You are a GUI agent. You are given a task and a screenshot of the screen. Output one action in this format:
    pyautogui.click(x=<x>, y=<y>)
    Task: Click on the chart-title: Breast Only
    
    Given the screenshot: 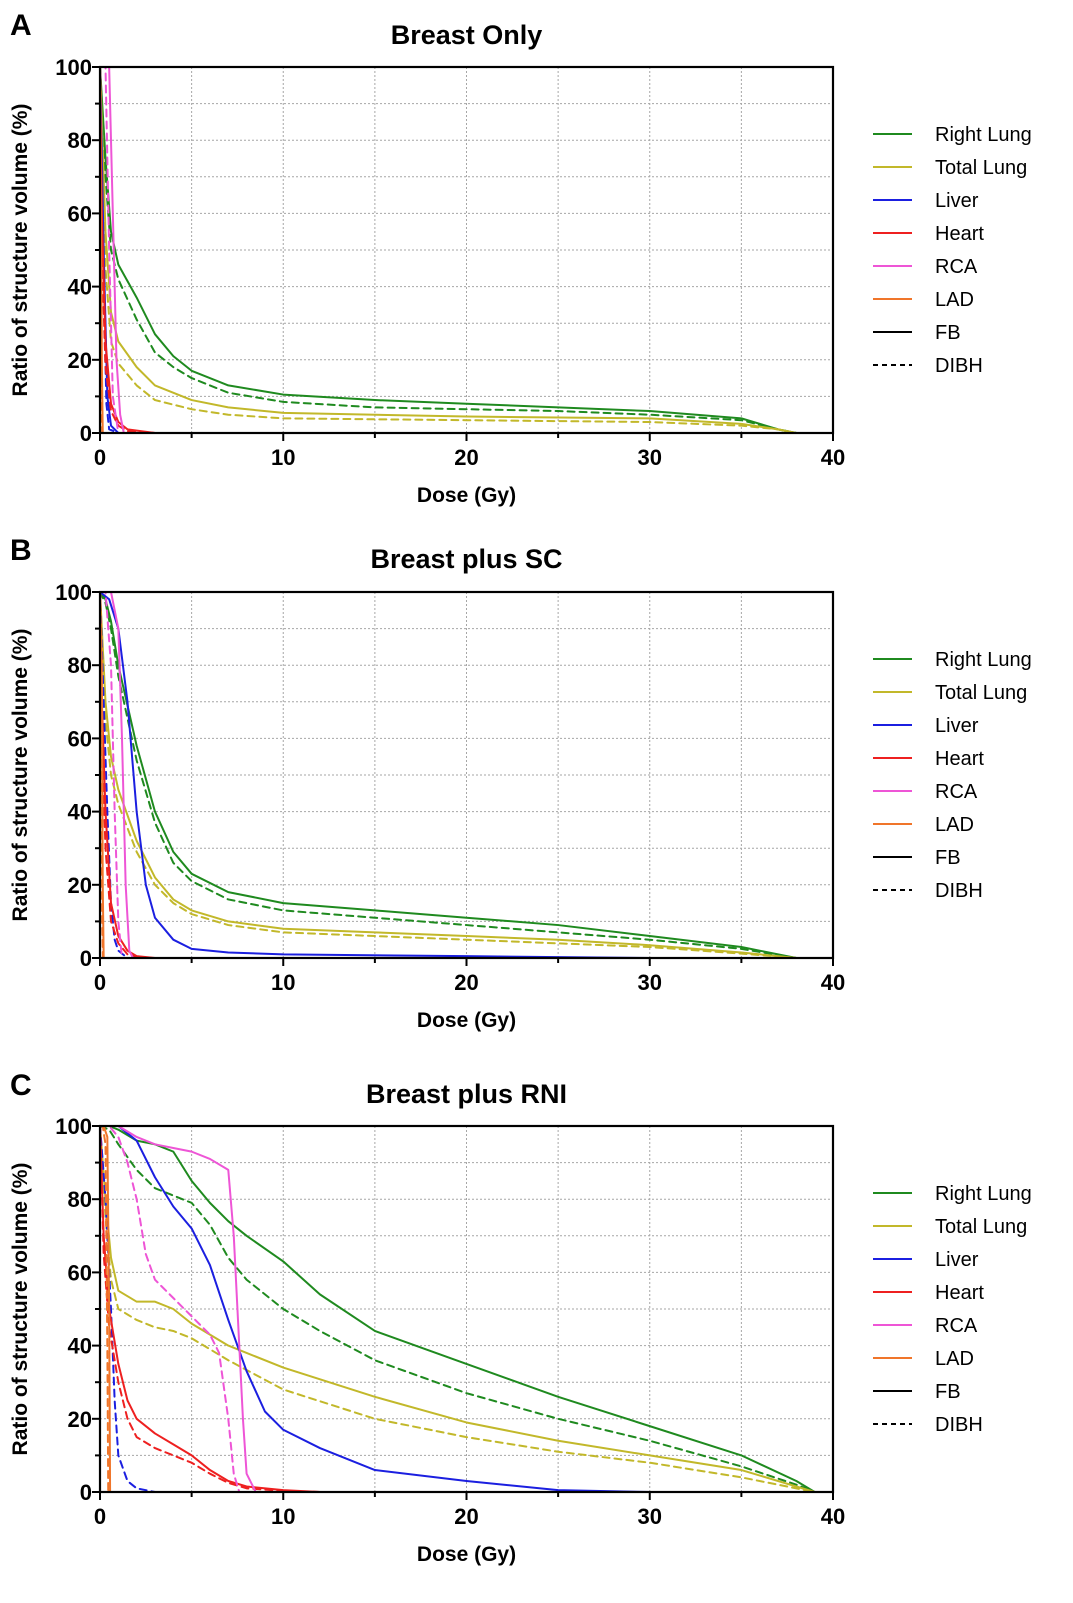 What is the action you would take?
    pyautogui.click(x=467, y=35)
    